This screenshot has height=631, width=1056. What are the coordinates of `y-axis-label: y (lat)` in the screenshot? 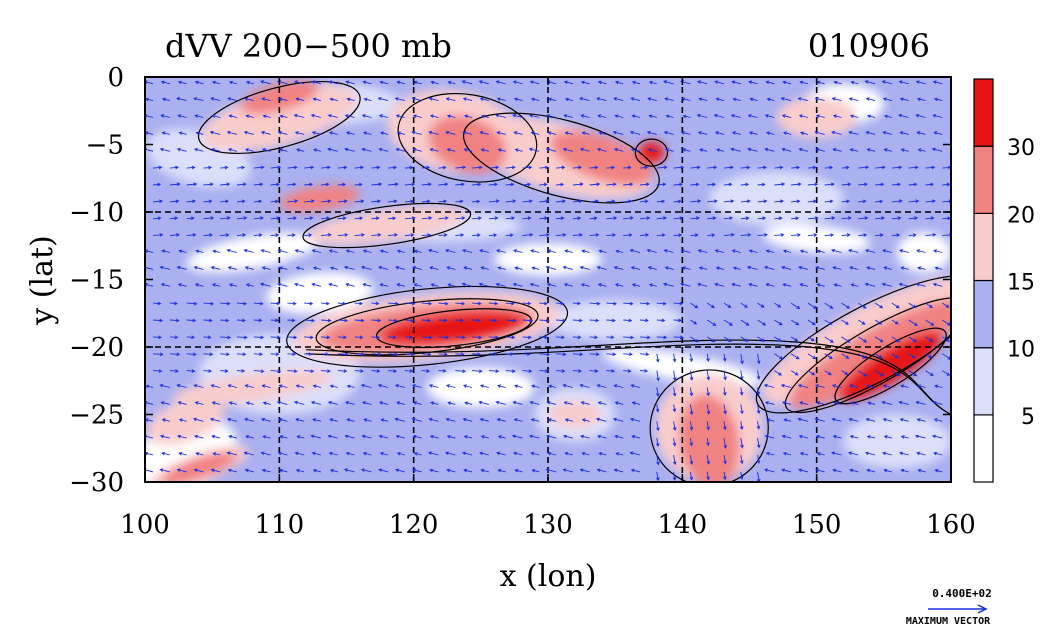 It's located at (42, 280).